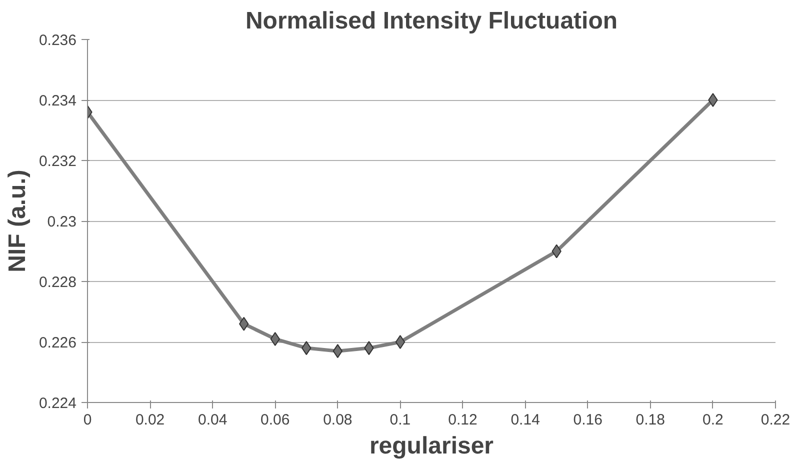  What do you see at coordinates (587, 420) in the screenshot?
I see `x-tick-label: 0.16` at bounding box center [587, 420].